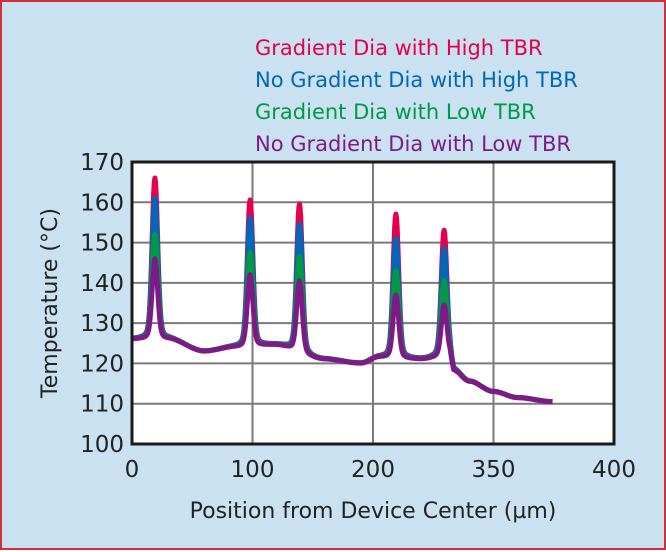 This screenshot has width=666, height=552. Describe the element at coordinates (395, 112) in the screenshot. I see `legend-entry-2: Gradient Dia with Low TBR` at that location.